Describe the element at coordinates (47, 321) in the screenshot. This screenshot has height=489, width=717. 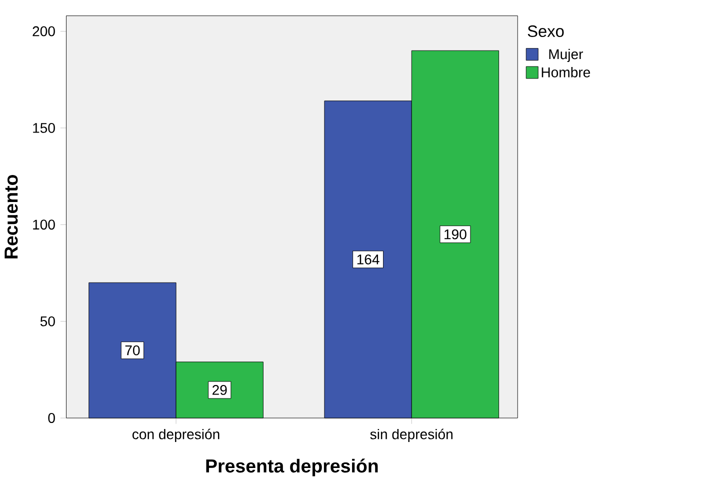
I see `y-tick-label: 50` at that location.